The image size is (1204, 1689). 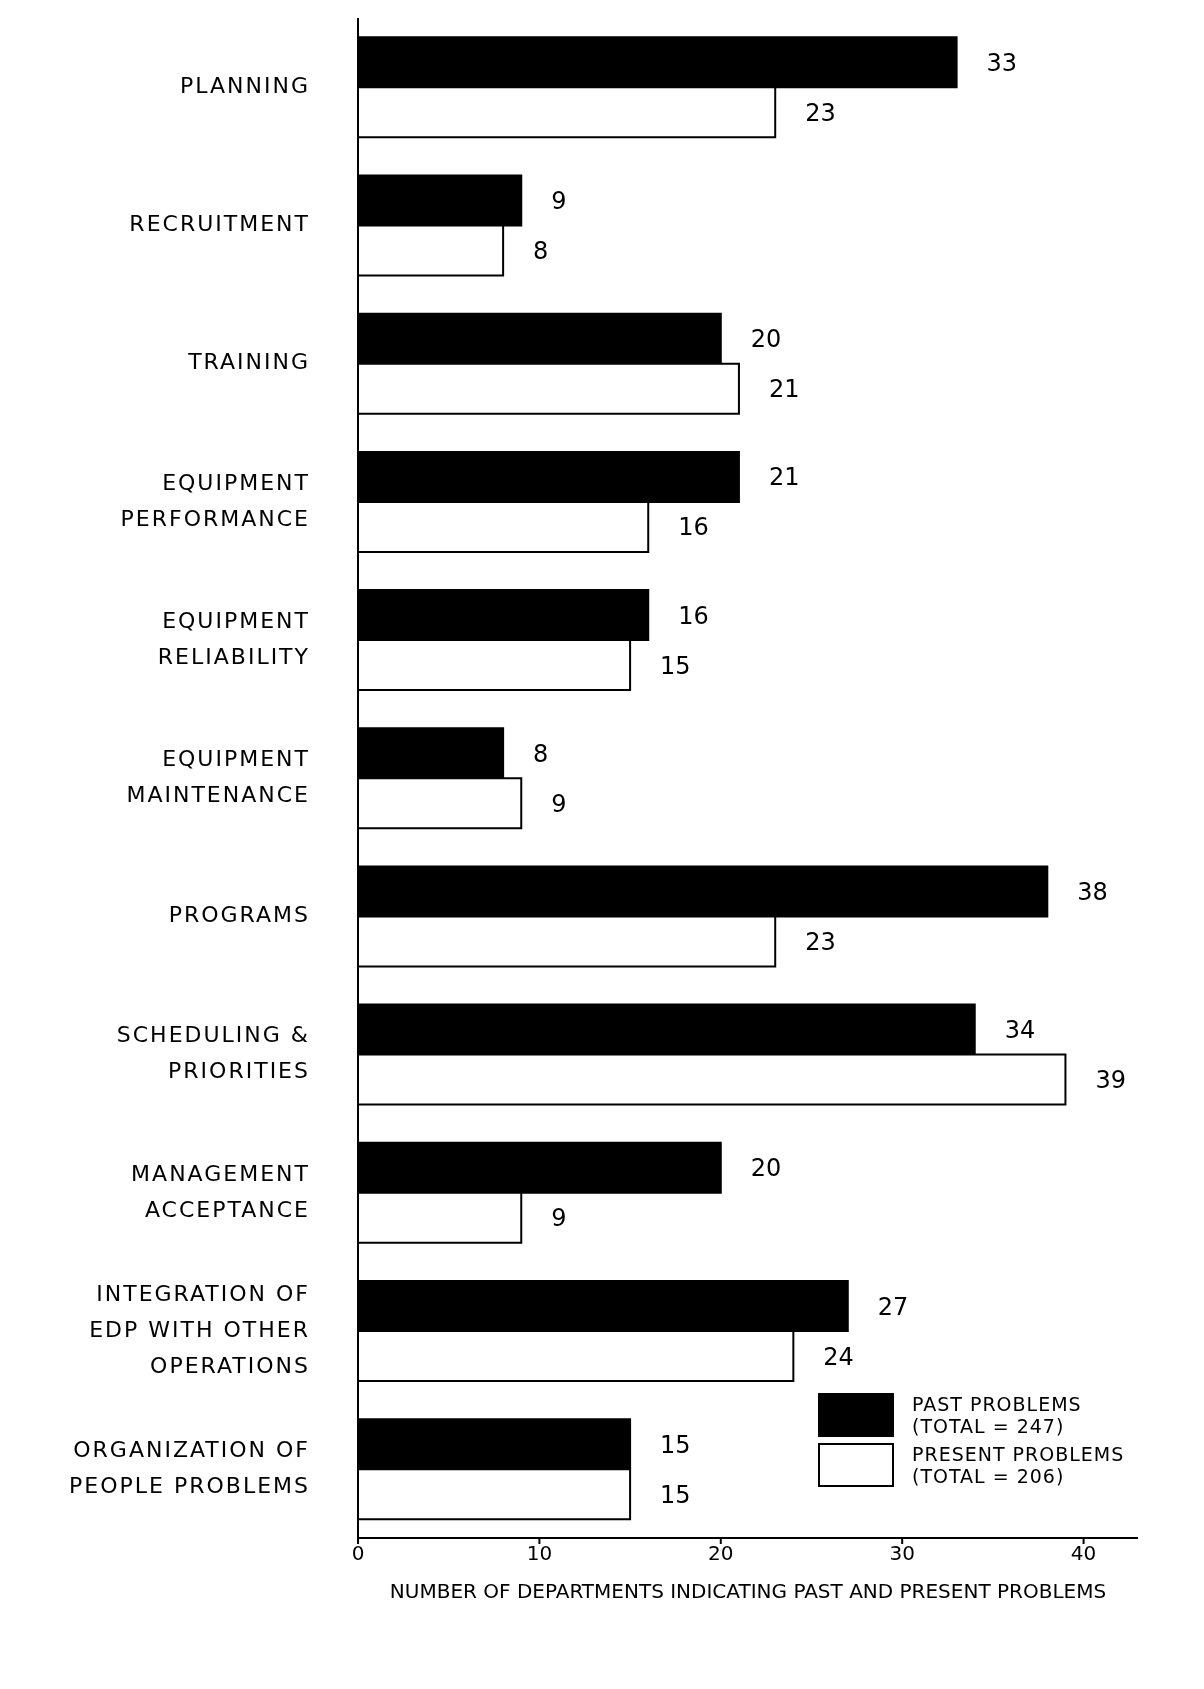 What do you see at coordinates (239, 915) in the screenshot?
I see `y-tick-label: PROGRAMS` at bounding box center [239, 915].